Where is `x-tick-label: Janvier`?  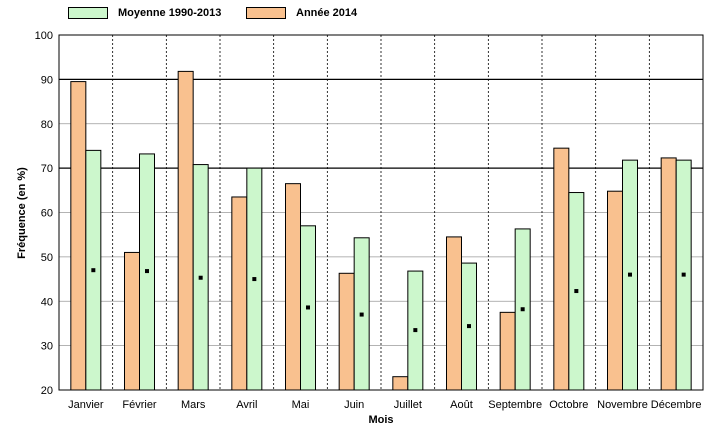
x-tick-label: Janvier is located at coordinates (86, 405).